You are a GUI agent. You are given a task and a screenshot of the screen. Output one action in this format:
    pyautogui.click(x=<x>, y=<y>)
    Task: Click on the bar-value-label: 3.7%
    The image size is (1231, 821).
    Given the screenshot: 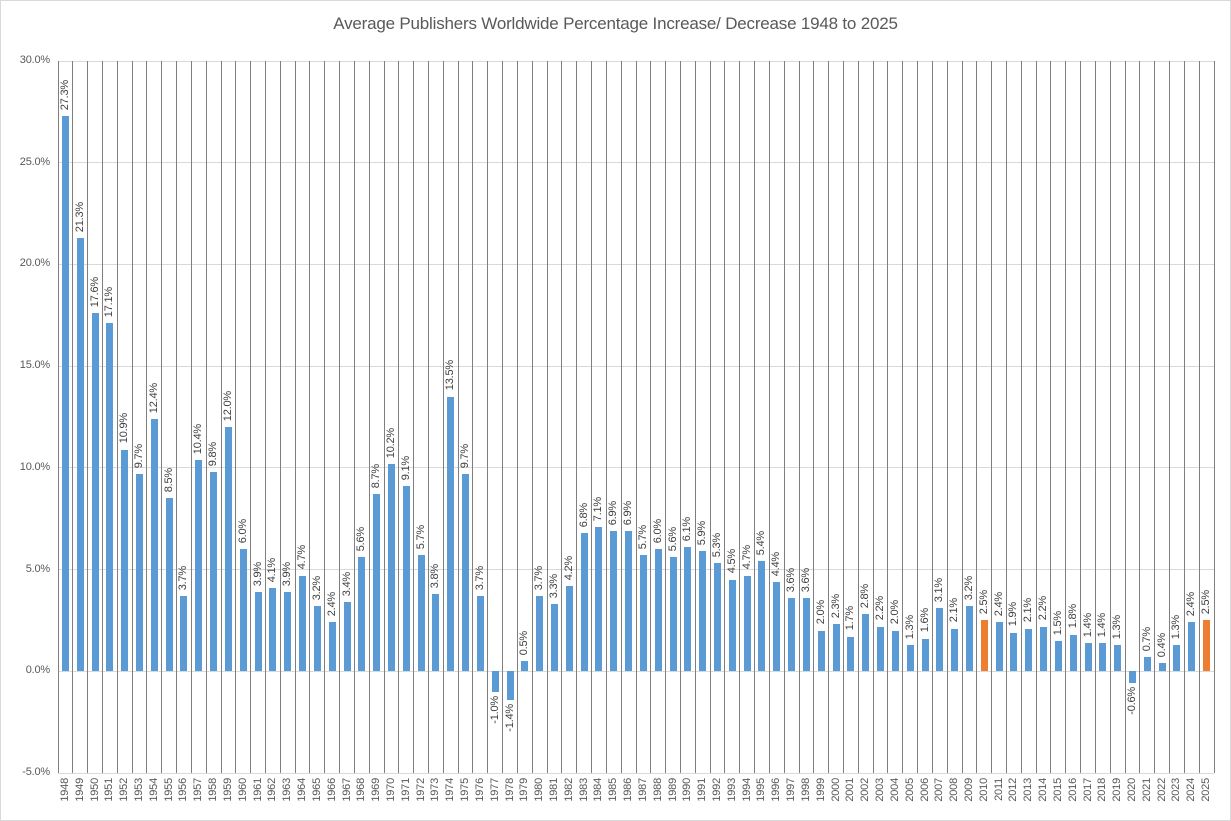 What is the action you would take?
    pyautogui.click(x=183, y=578)
    